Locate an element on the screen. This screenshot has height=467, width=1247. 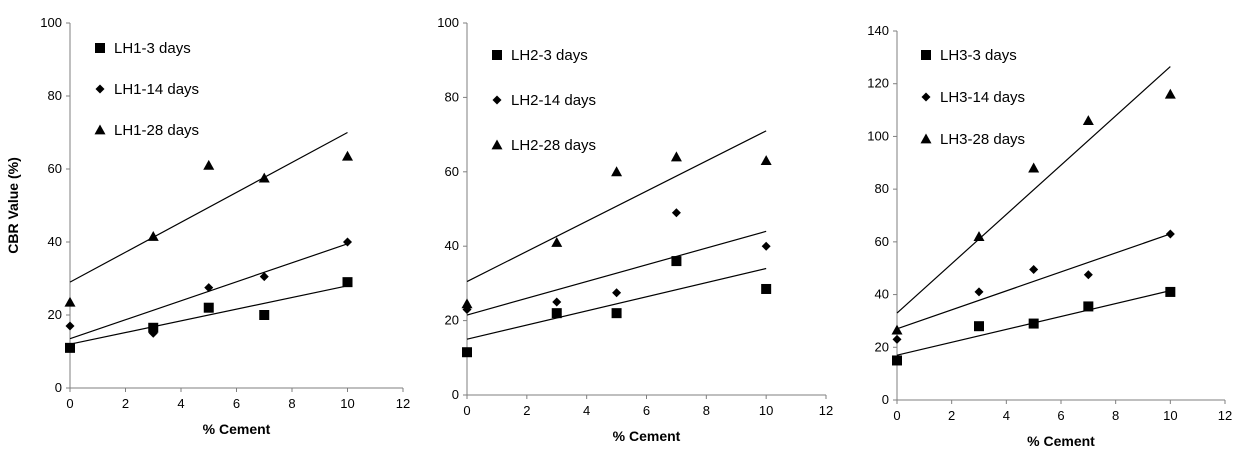
legend-label: LH1-28 days is located at coordinates (156, 130).